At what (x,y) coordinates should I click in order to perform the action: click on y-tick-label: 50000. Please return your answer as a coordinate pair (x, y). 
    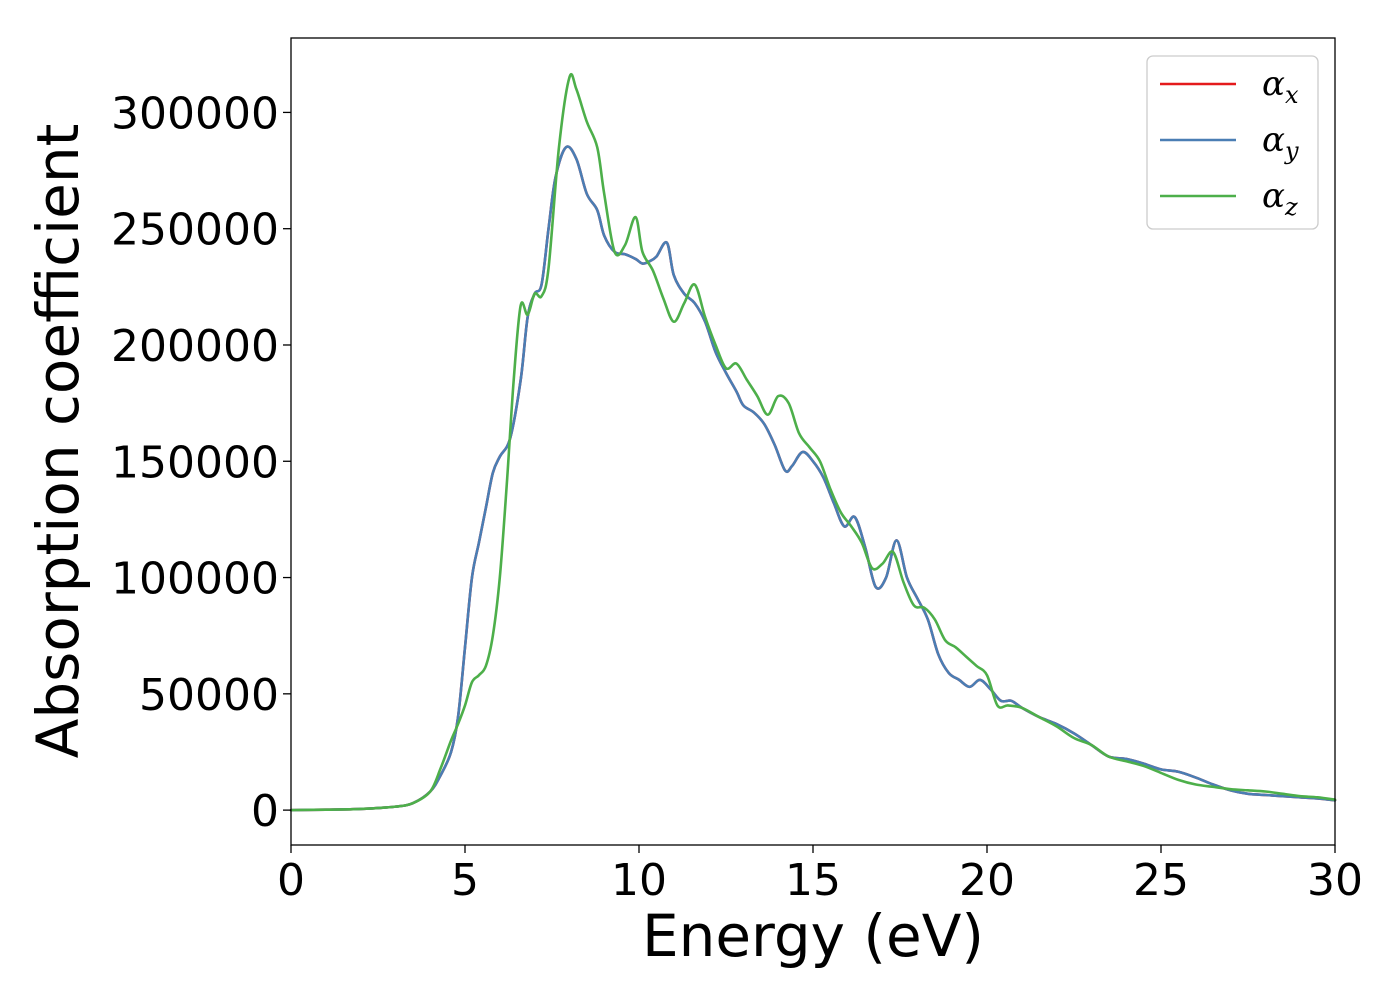
    Looking at the image, I should click on (209, 695).